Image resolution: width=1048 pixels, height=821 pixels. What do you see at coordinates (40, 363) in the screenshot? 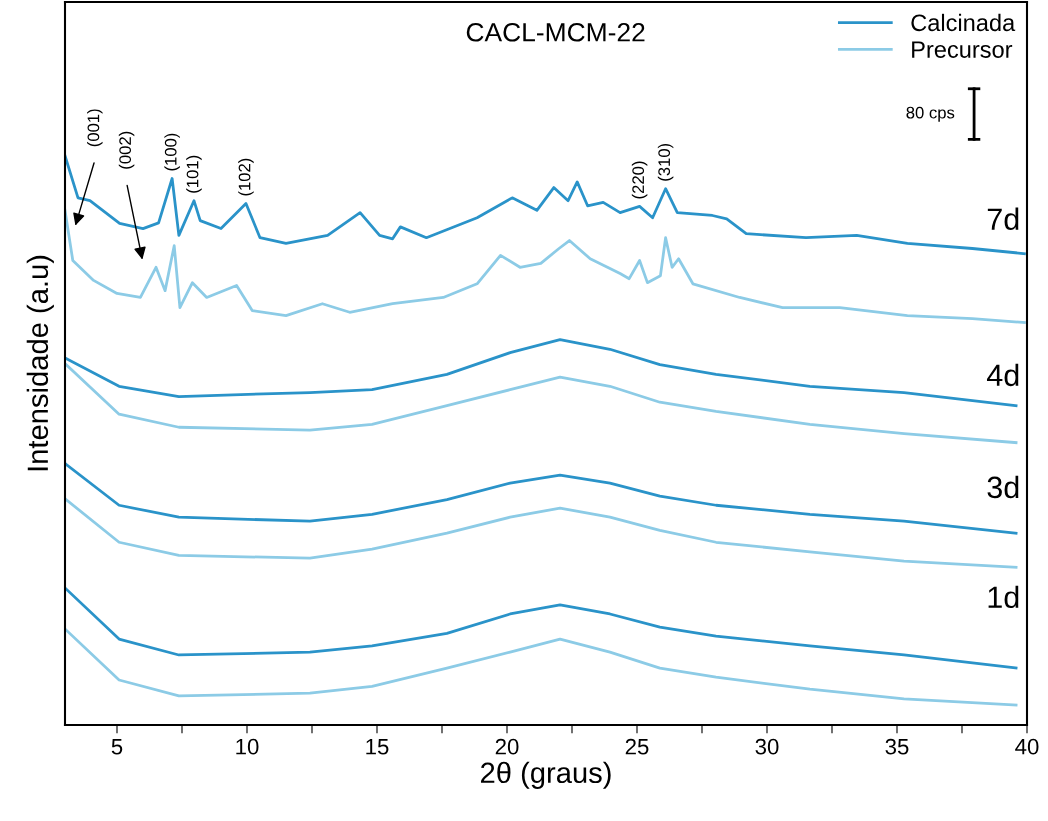
I see `y-axis-title: Intensidade (a.u)` at bounding box center [40, 363].